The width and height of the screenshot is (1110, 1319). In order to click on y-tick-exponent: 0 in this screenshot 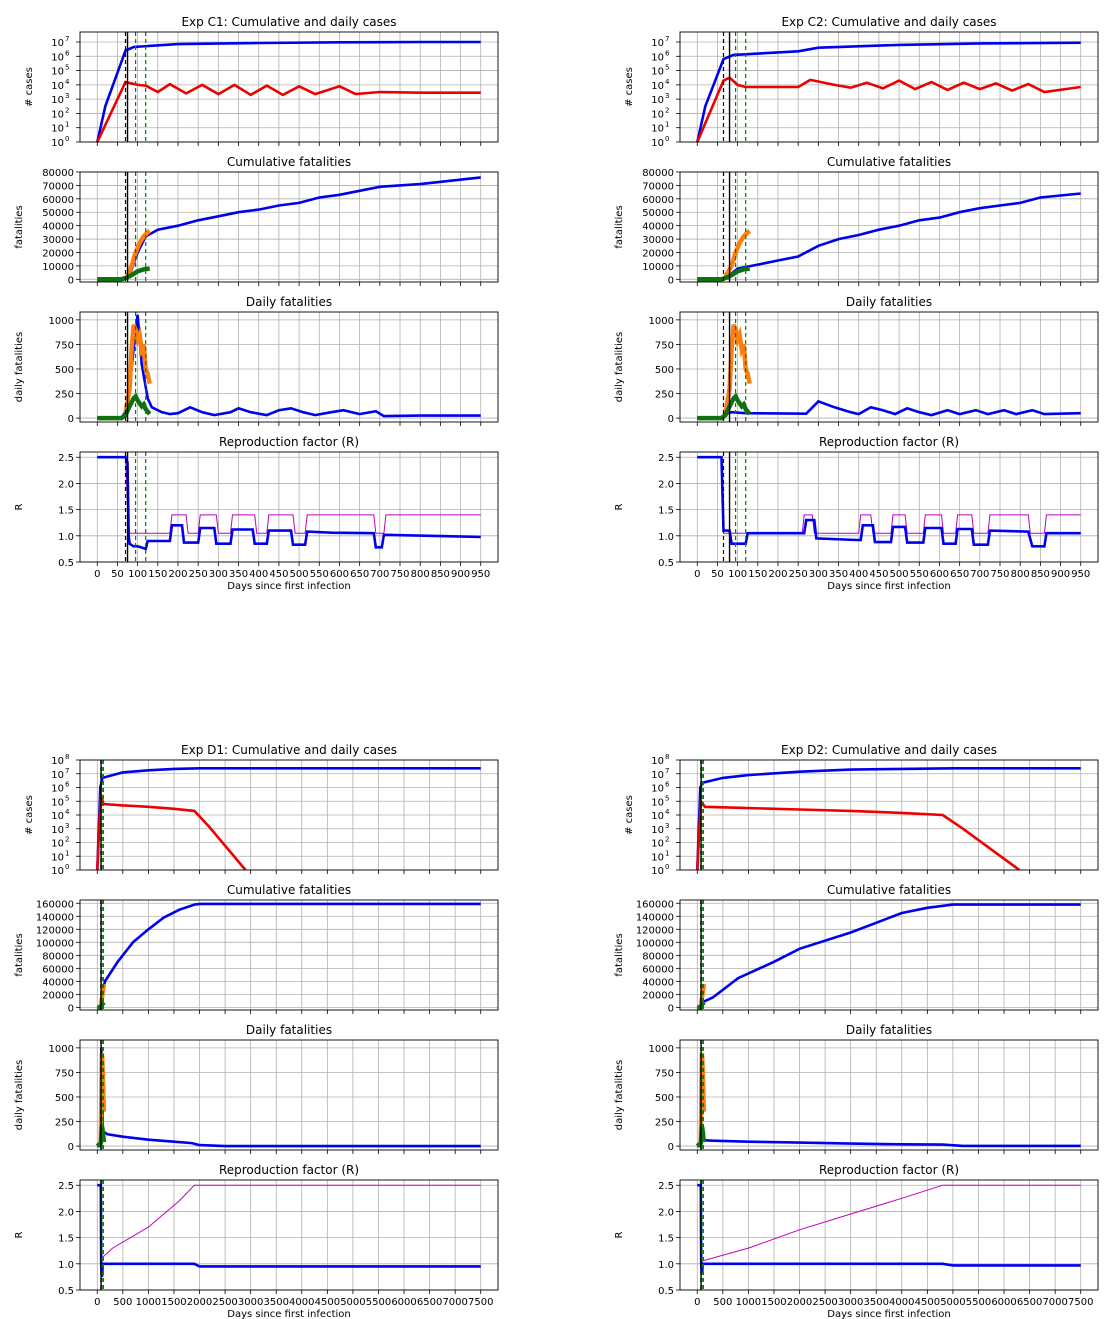, I will do `click(67, 867)`.